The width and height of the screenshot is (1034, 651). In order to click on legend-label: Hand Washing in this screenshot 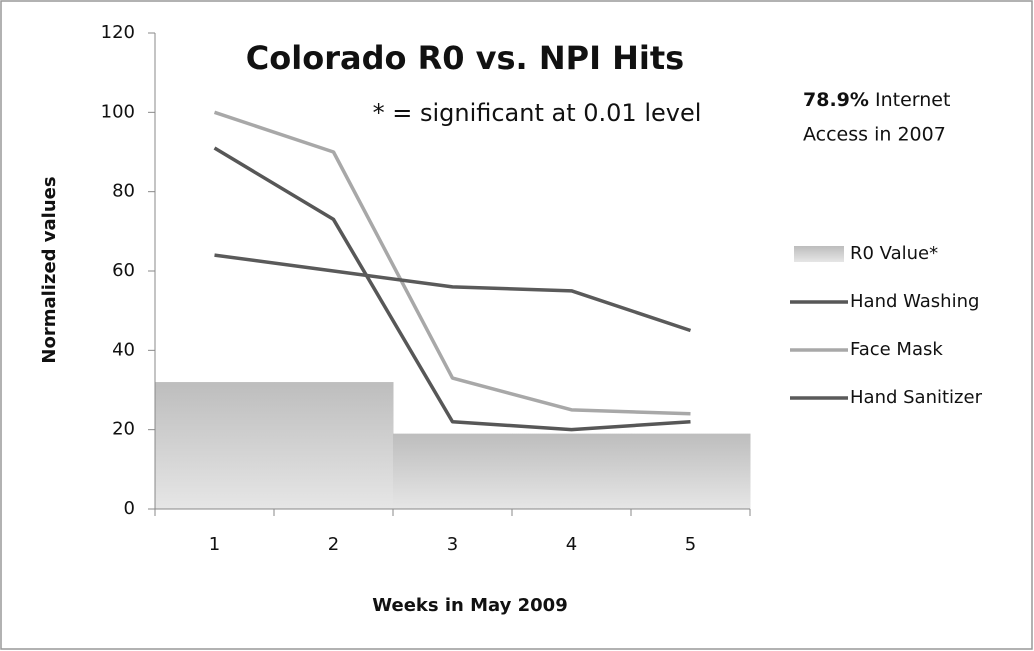, I will do `click(914, 301)`.